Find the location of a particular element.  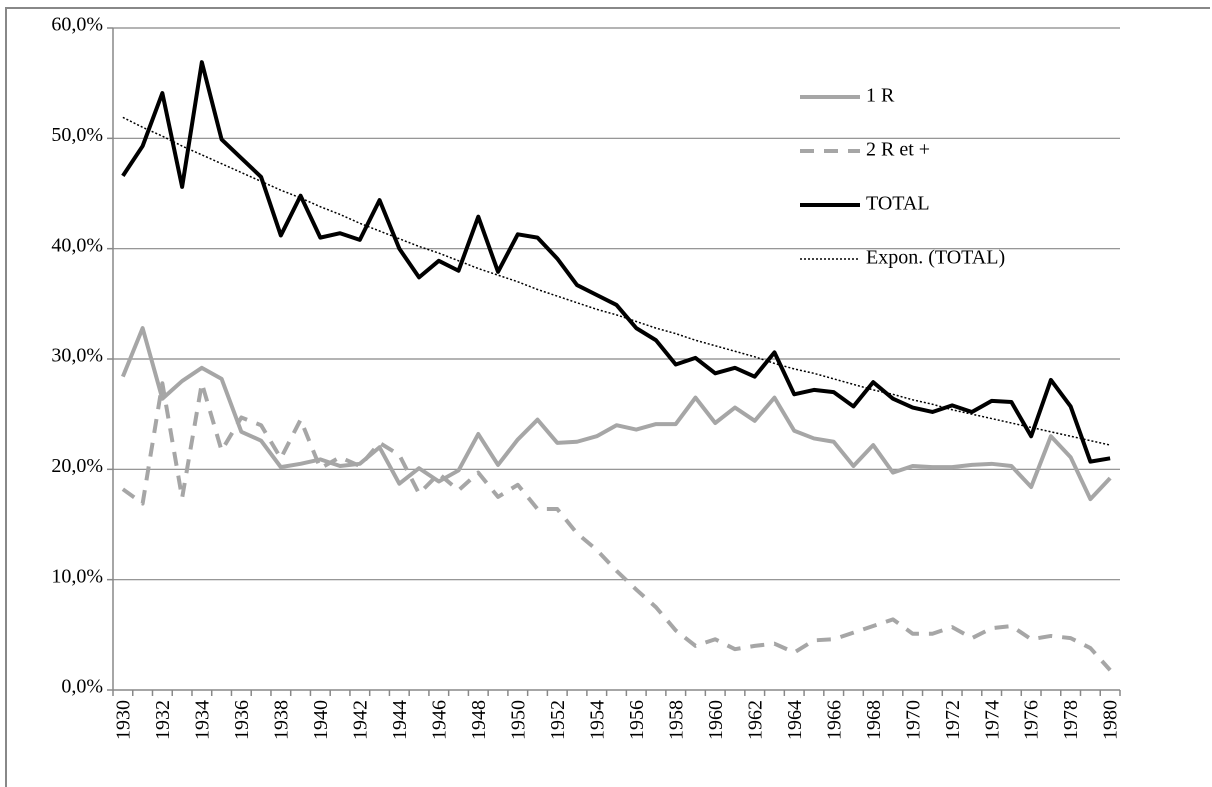

x-tick-label: 1970 is located at coordinates (913, 720).